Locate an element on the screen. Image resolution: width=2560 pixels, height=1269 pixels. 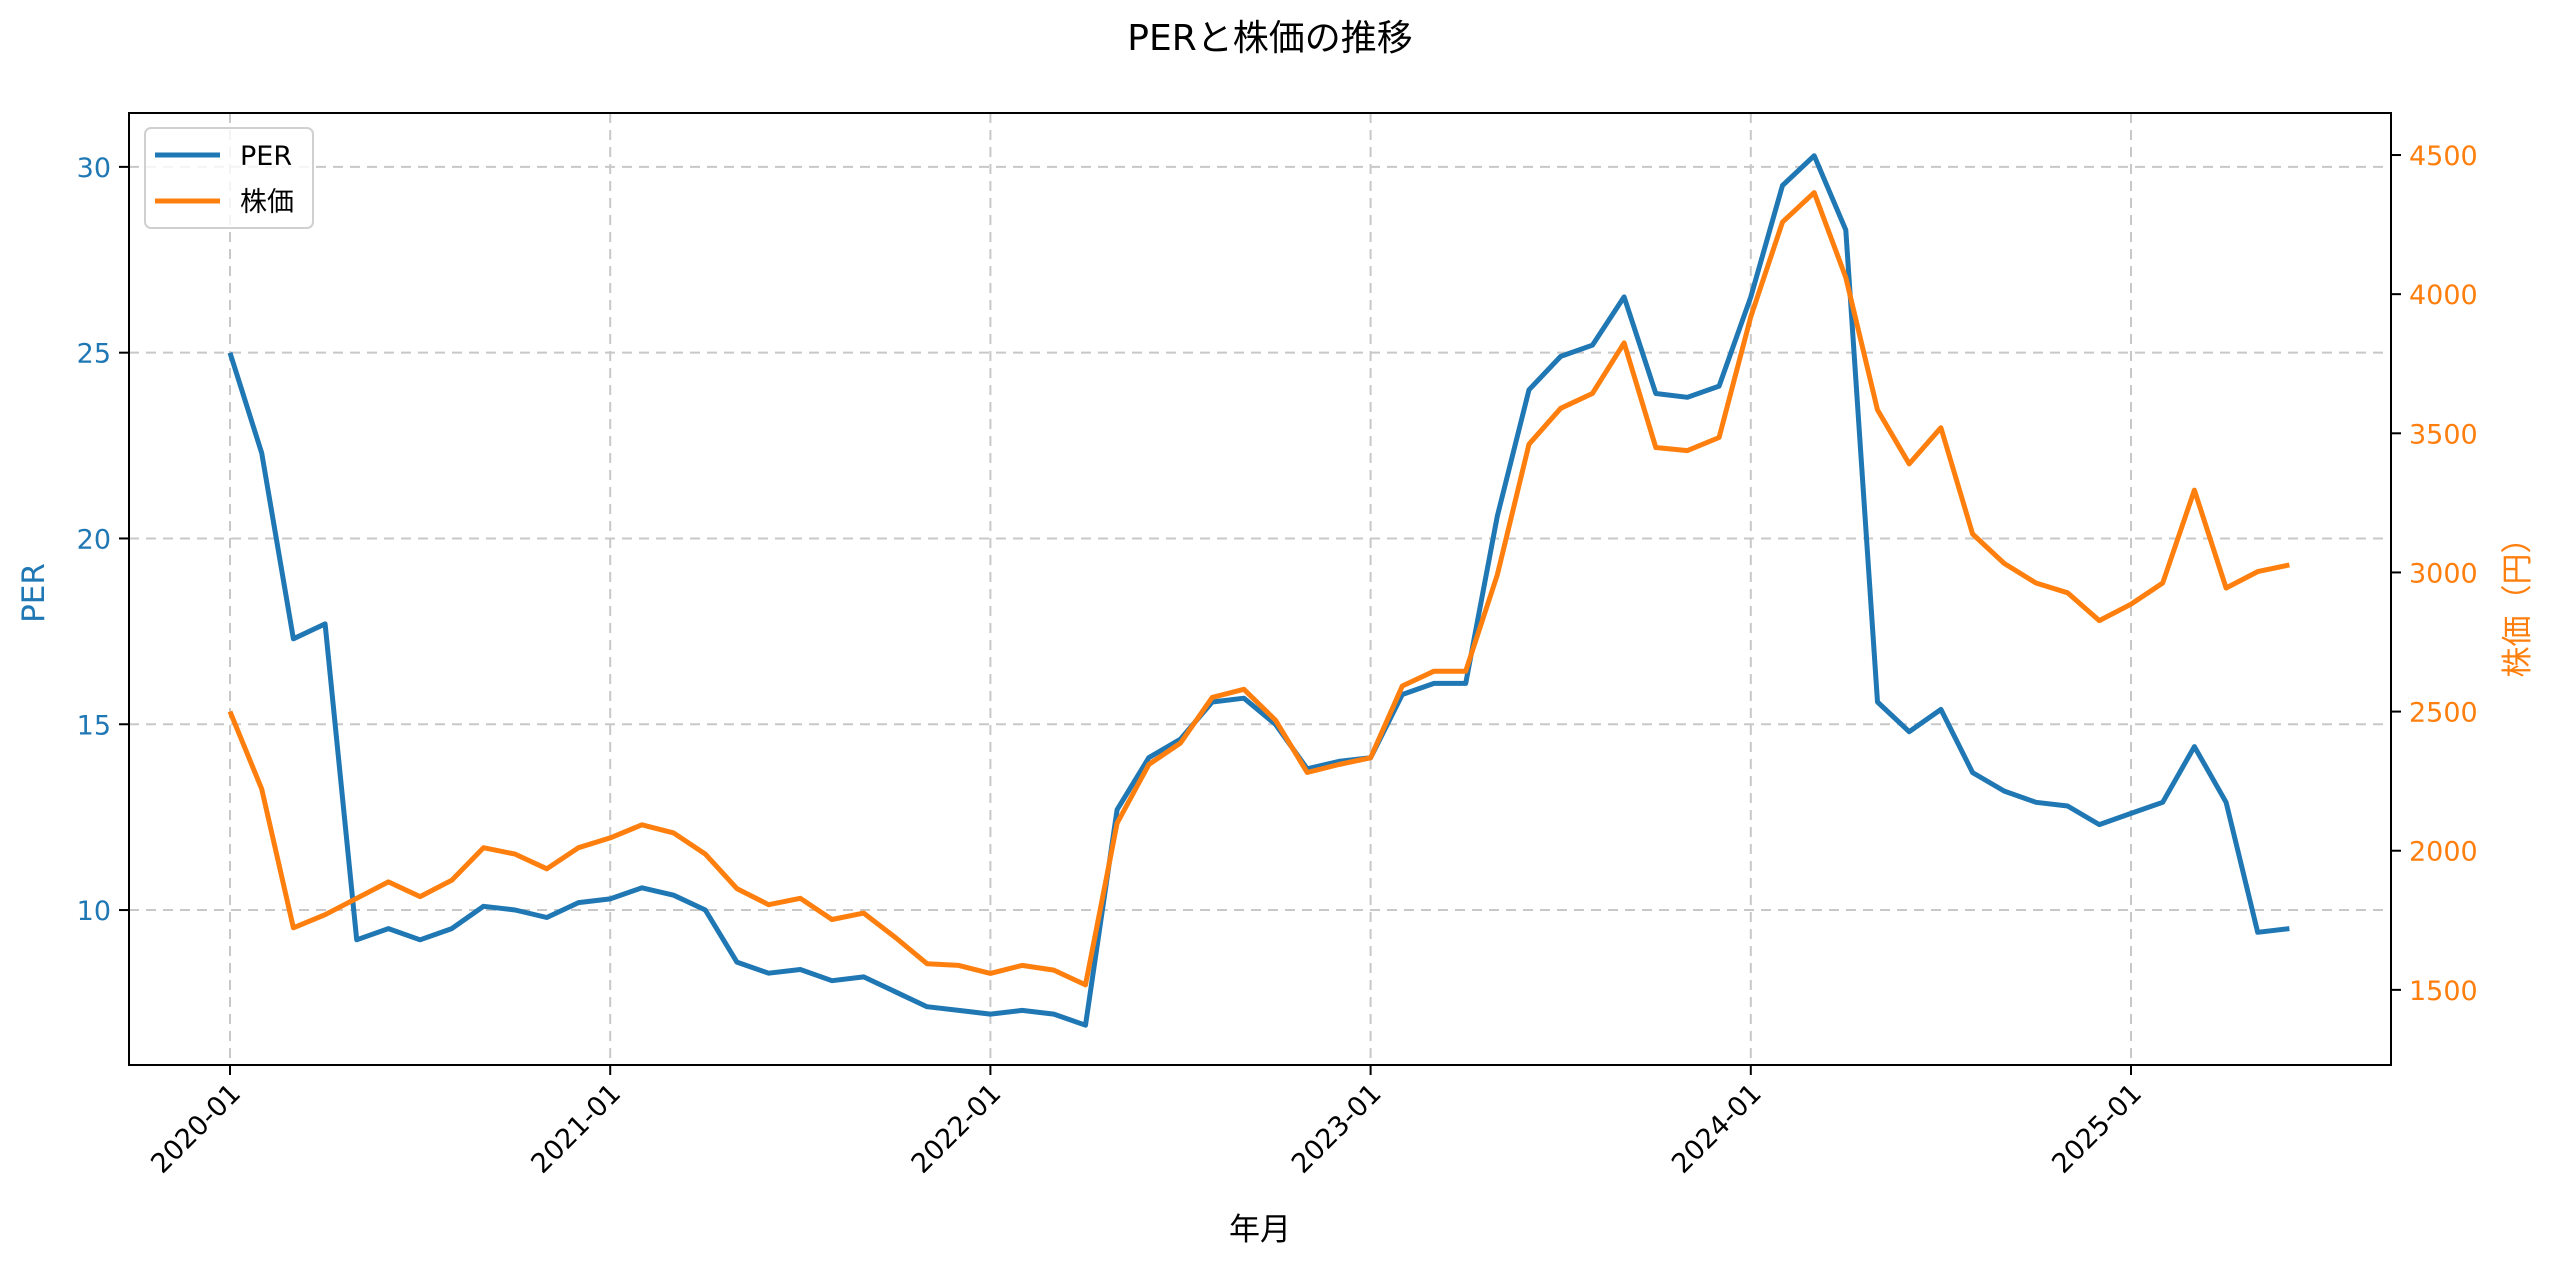
chart-title: PERと株価の推移 is located at coordinates (1269, 38).